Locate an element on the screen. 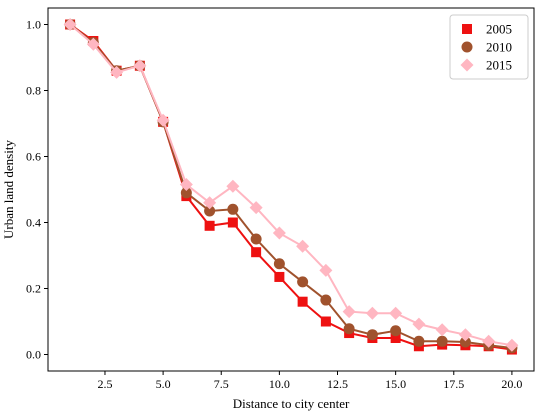  y-tick-label: 0.8 is located at coordinates (33, 91).